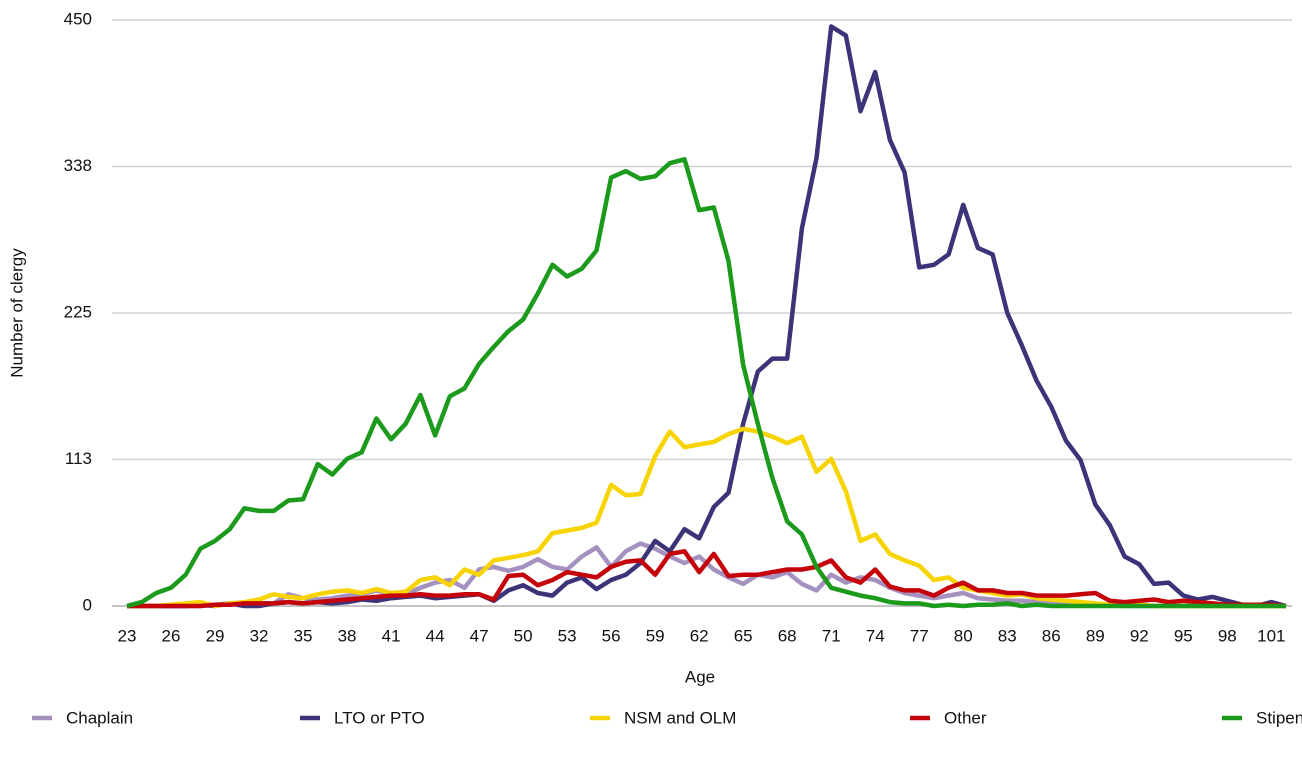 This screenshot has height=760, width=1302. What do you see at coordinates (127, 635) in the screenshot?
I see `x-tick-label: 23` at bounding box center [127, 635].